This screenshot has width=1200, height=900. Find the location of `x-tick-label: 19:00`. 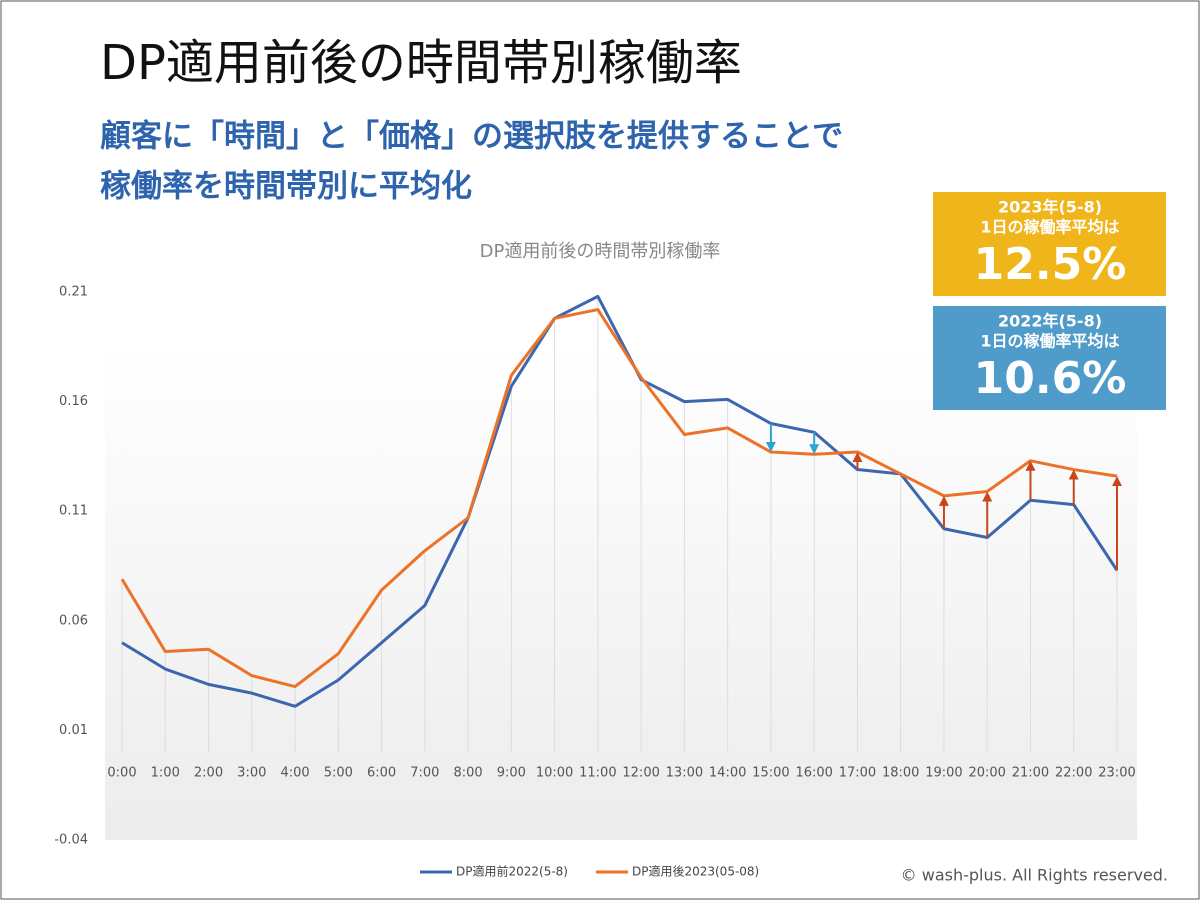

x-tick-label: 19:00 is located at coordinates (943, 773).